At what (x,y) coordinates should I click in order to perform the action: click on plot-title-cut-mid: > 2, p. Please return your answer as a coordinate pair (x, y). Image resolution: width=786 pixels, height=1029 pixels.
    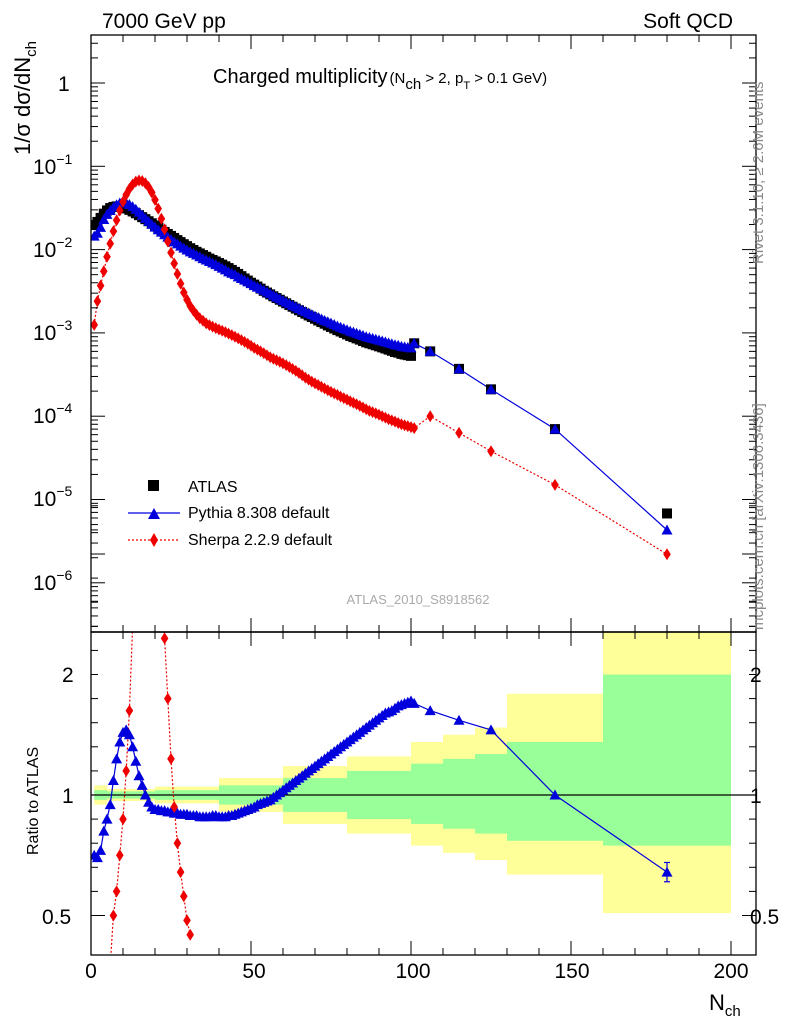
    Looking at the image, I should click on (442, 78).